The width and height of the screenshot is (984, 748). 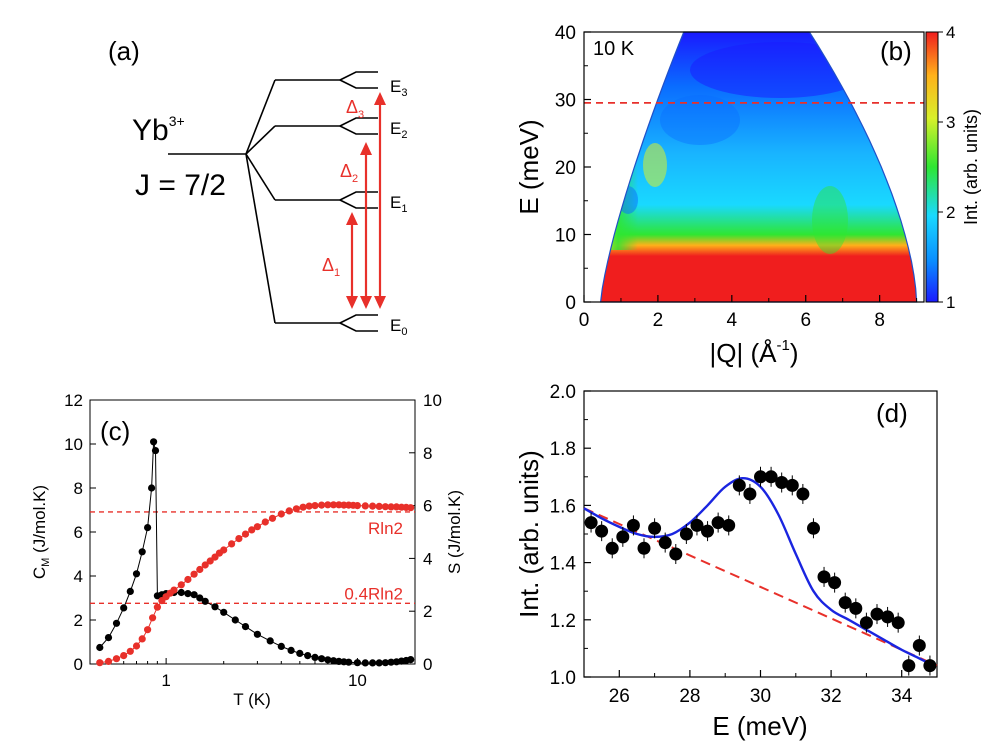 What do you see at coordinates (260, 177) in the screenshot?
I see `split-line-e1` at bounding box center [260, 177].